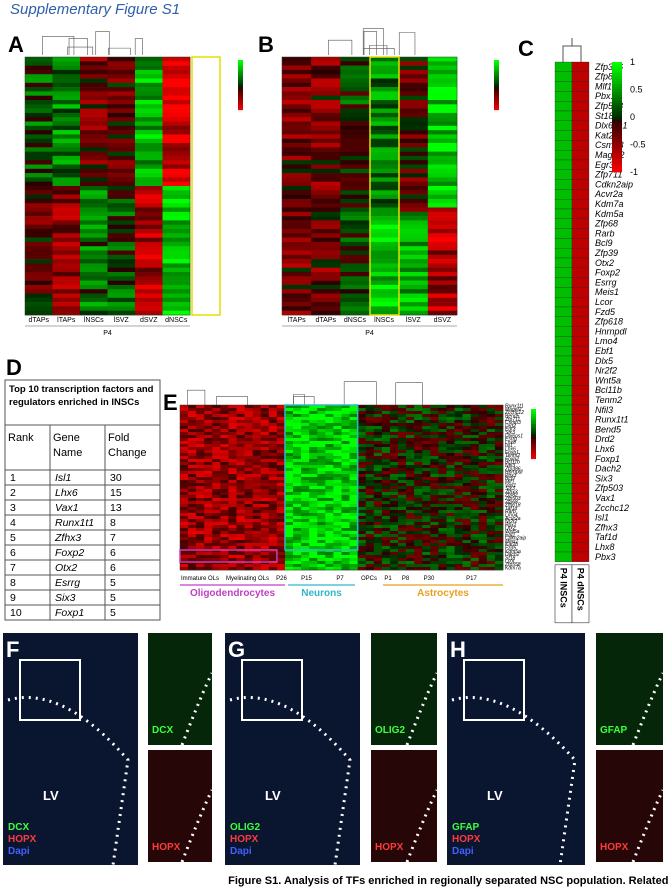  Describe the element at coordinates (236, 649) in the screenshot. I see `panel-label: G` at that location.